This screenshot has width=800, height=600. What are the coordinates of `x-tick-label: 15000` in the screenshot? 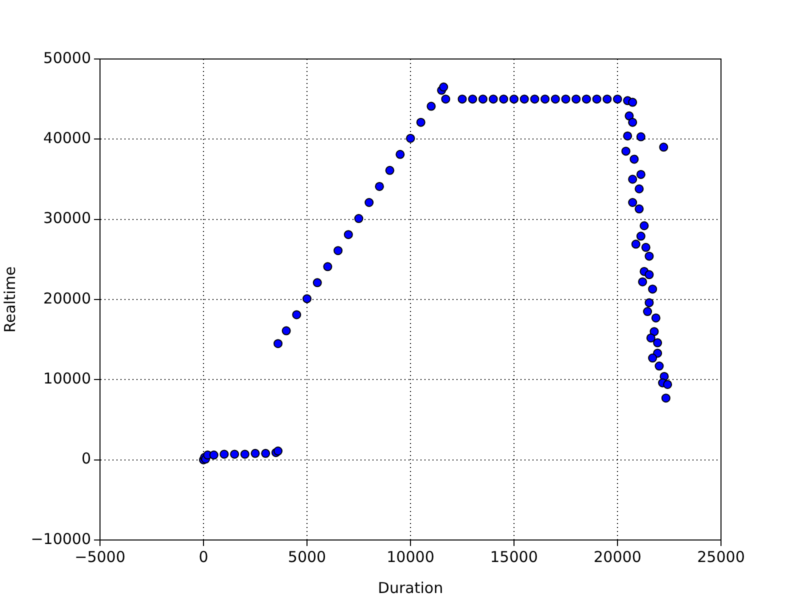 It's located at (514, 557).